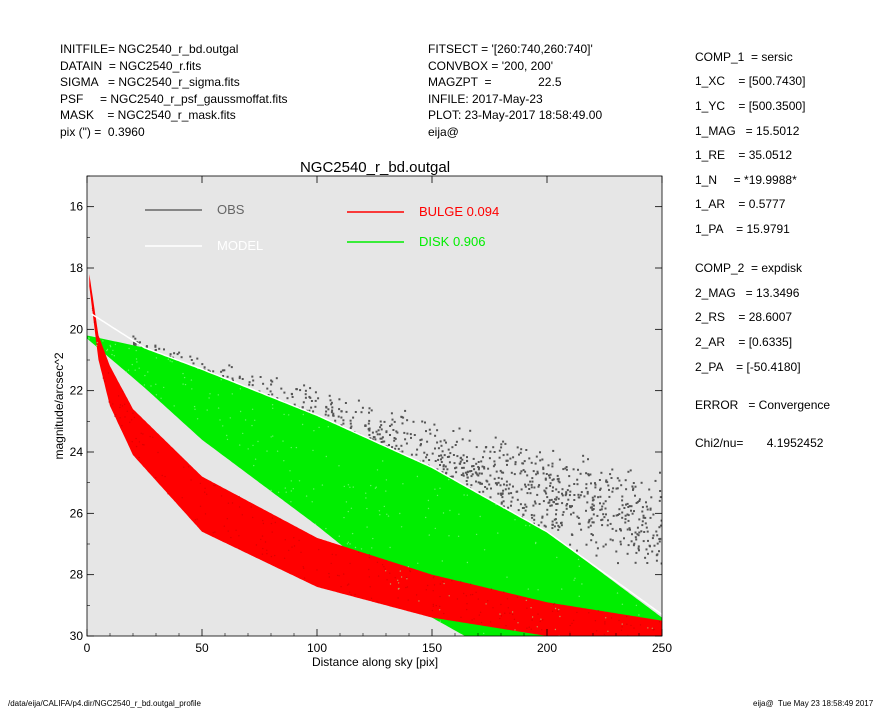  I want to click on param-line-14: Chi2/nu= 4.1952452, so click(759, 443).